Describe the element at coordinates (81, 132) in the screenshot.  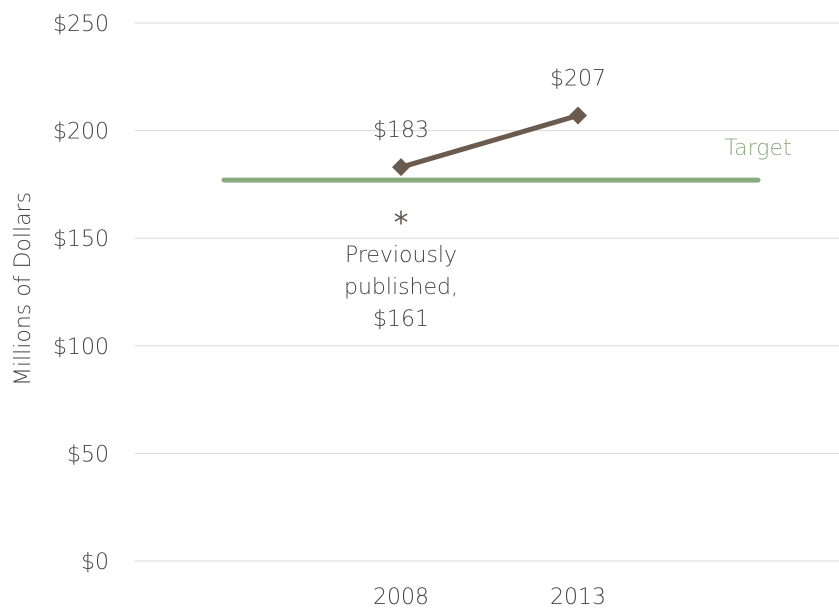
I see `y-tick-label: $200` at that location.